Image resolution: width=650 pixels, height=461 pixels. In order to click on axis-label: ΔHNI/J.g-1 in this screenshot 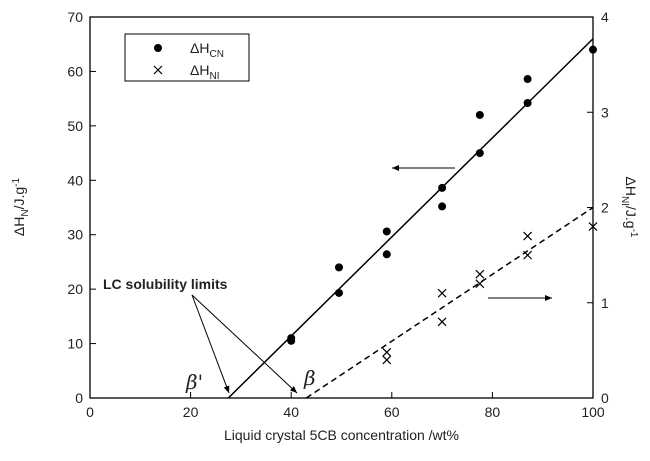, I will do `click(629, 207)`.